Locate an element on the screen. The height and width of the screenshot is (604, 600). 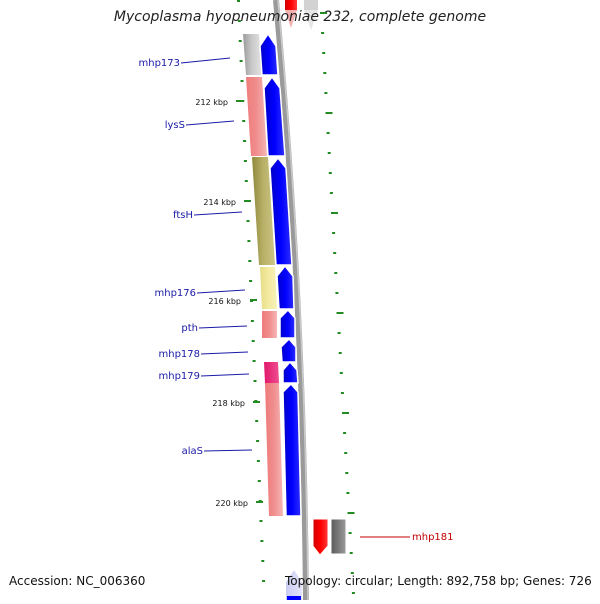
gene-label-mhp181: mhp181 is located at coordinates (433, 537).